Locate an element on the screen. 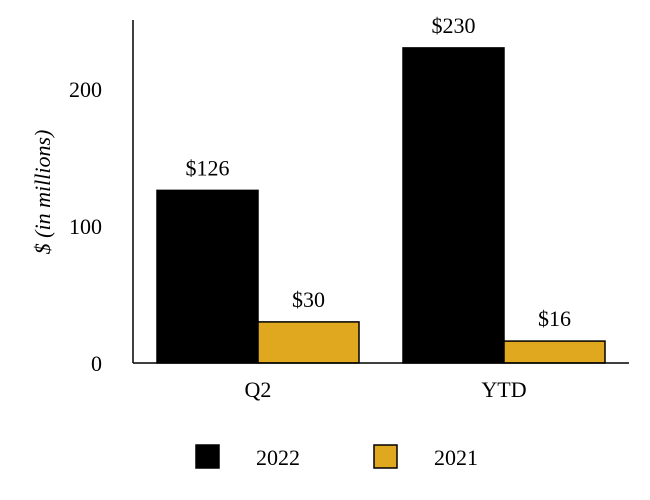  legend-label: 2022 is located at coordinates (278, 457).